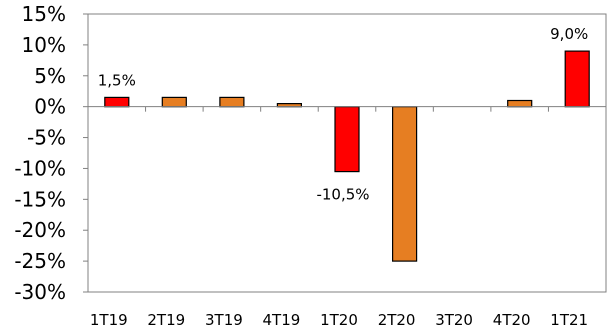 The width and height of the screenshot is (611, 334). What do you see at coordinates (520, 103) in the screenshot?
I see `bar-4t20` at bounding box center [520, 103].